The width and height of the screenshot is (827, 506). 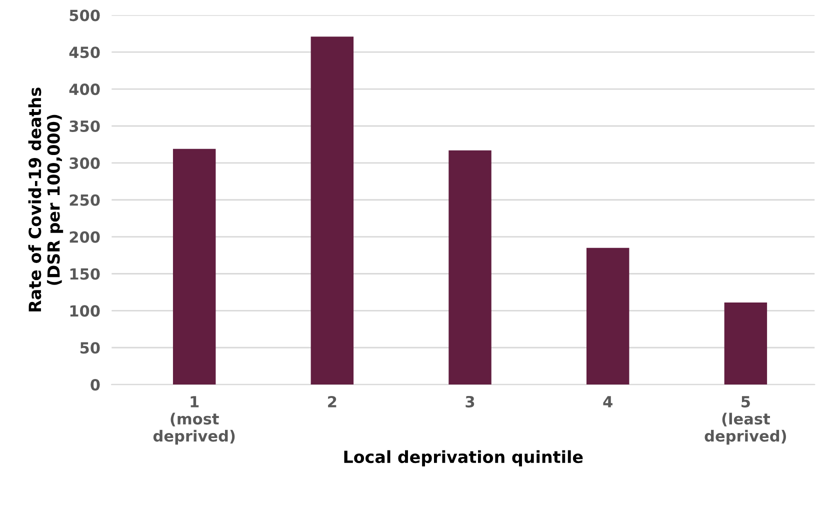 What do you see at coordinates (46, 200) in the screenshot?
I see `y-axis-title: Rate of Covid-19 deaths (DSR per 100,000)` at bounding box center [46, 200].